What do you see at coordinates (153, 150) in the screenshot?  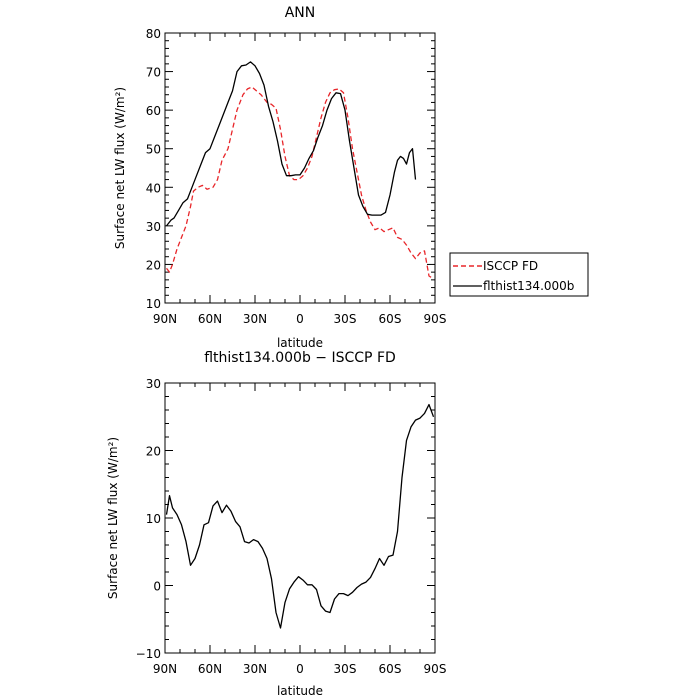 I see `y-tick-label: 50` at bounding box center [153, 150].